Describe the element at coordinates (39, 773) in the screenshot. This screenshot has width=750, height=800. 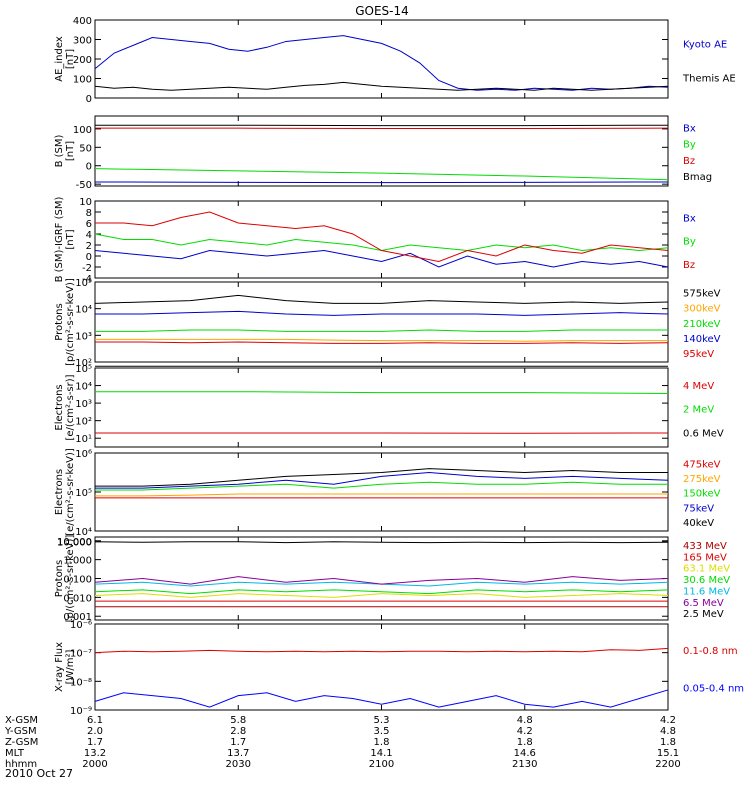
I see `date-label: 2010 Oct 27` at that location.